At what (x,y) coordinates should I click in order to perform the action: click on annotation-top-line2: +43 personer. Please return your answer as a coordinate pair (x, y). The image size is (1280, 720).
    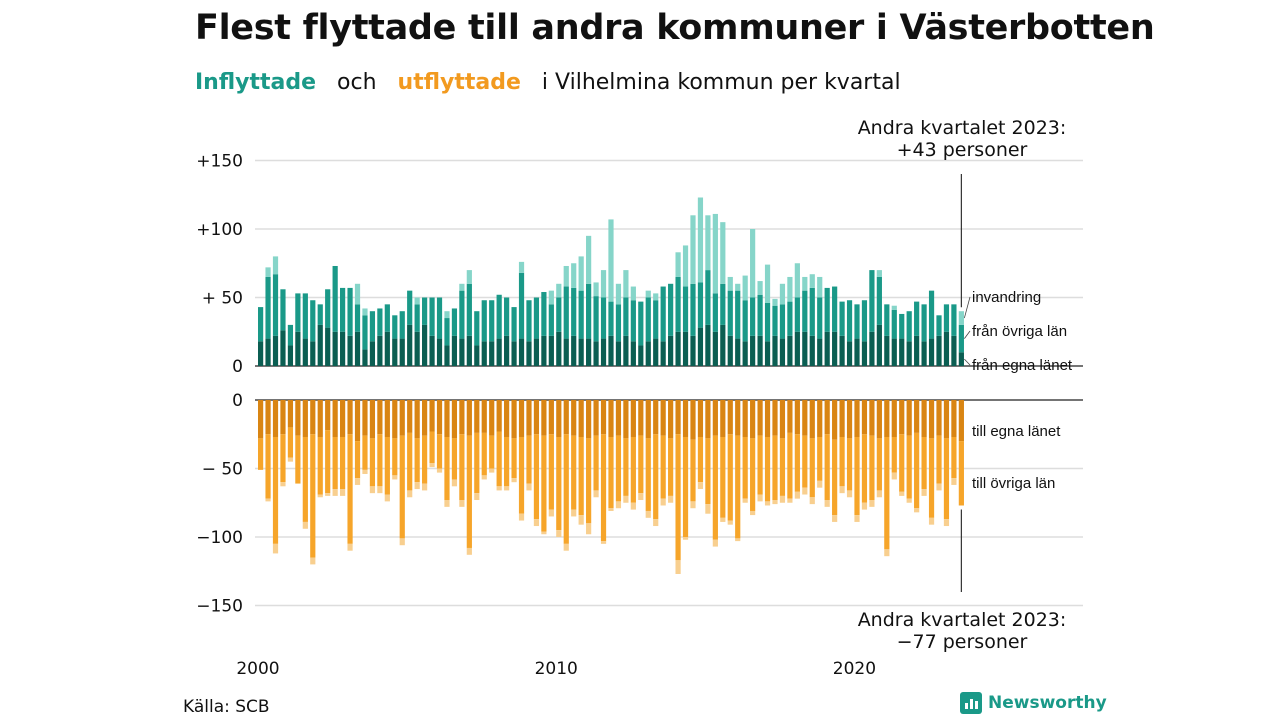
    Looking at the image, I should click on (962, 150).